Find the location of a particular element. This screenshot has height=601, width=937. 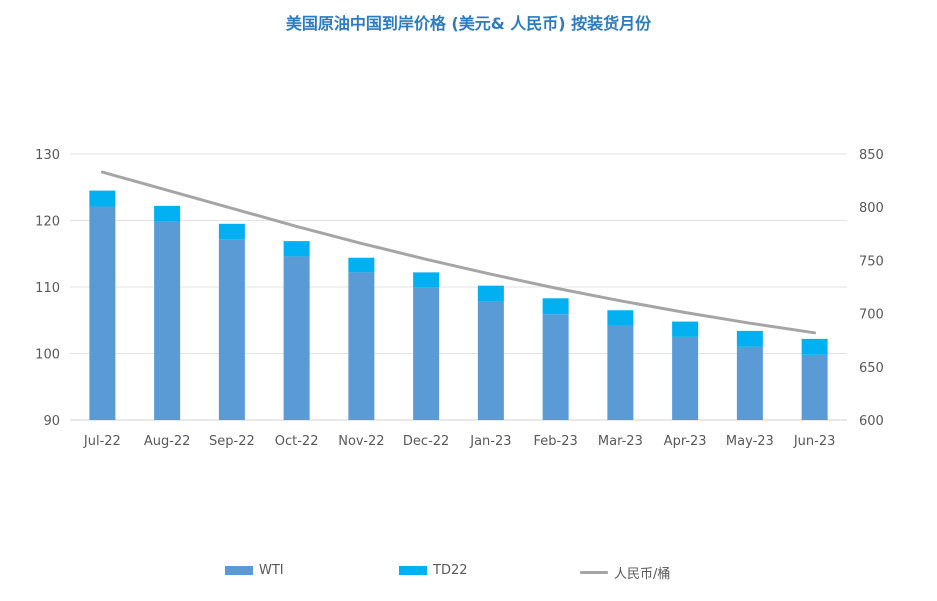

x-tick-label: Apr-23 is located at coordinates (685, 441).